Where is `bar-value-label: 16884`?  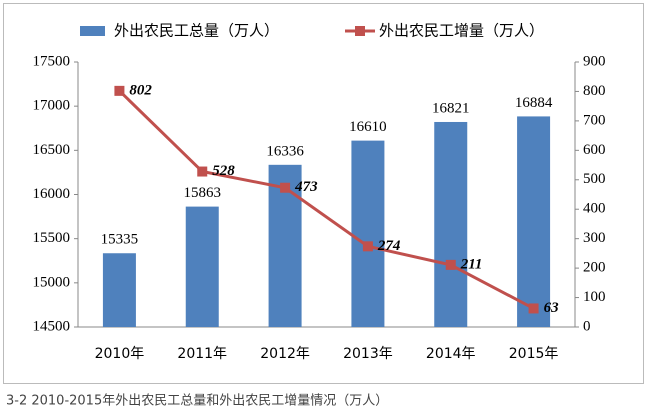 bar-value-label: 16884 is located at coordinates (534, 103).